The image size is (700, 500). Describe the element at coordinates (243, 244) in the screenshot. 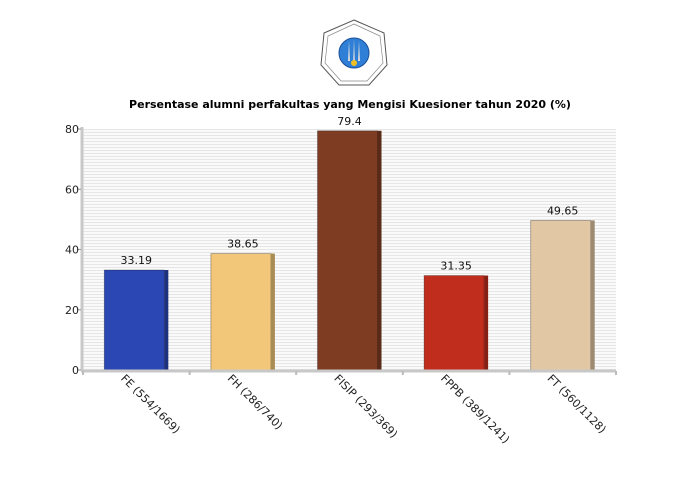

I see `data-label: 38.65` at that location.